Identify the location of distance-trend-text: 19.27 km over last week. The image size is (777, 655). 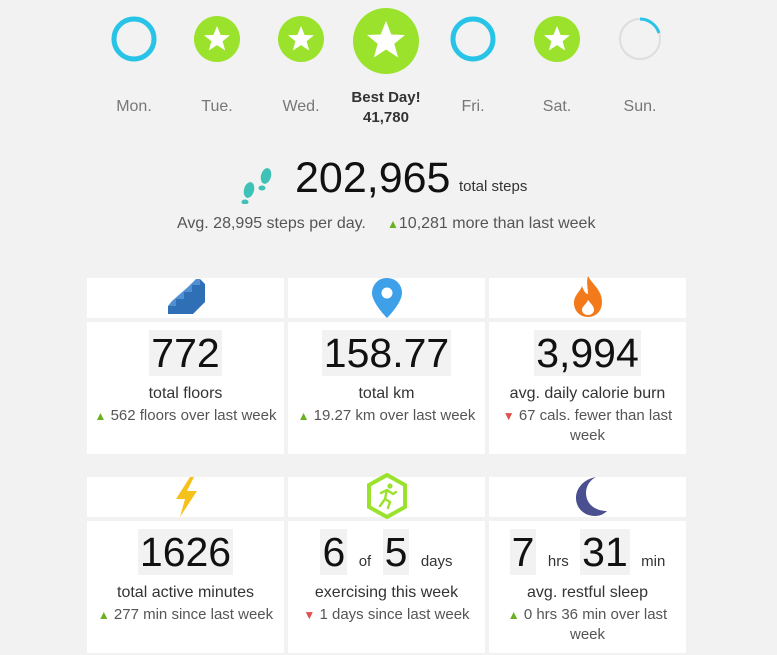
(394, 415).